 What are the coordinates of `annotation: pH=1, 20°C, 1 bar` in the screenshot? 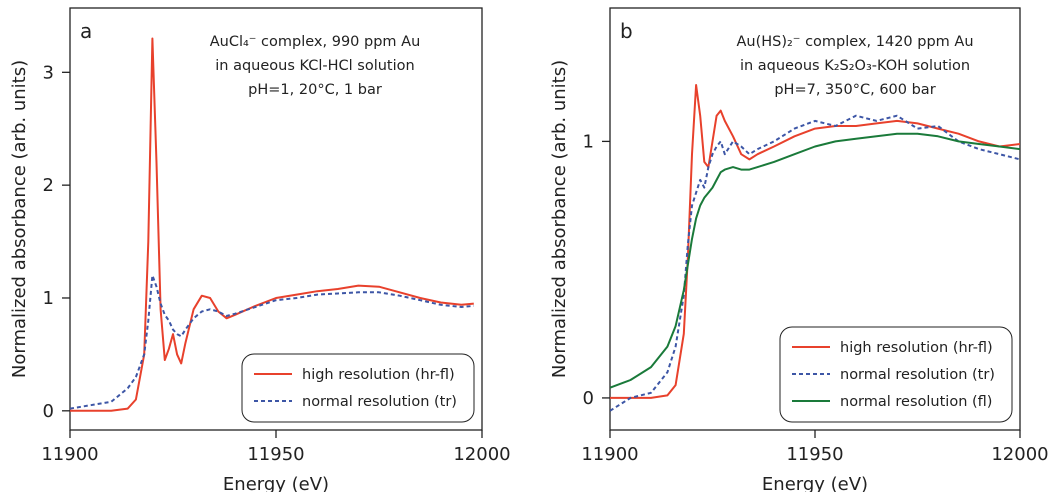 It's located at (315, 90).